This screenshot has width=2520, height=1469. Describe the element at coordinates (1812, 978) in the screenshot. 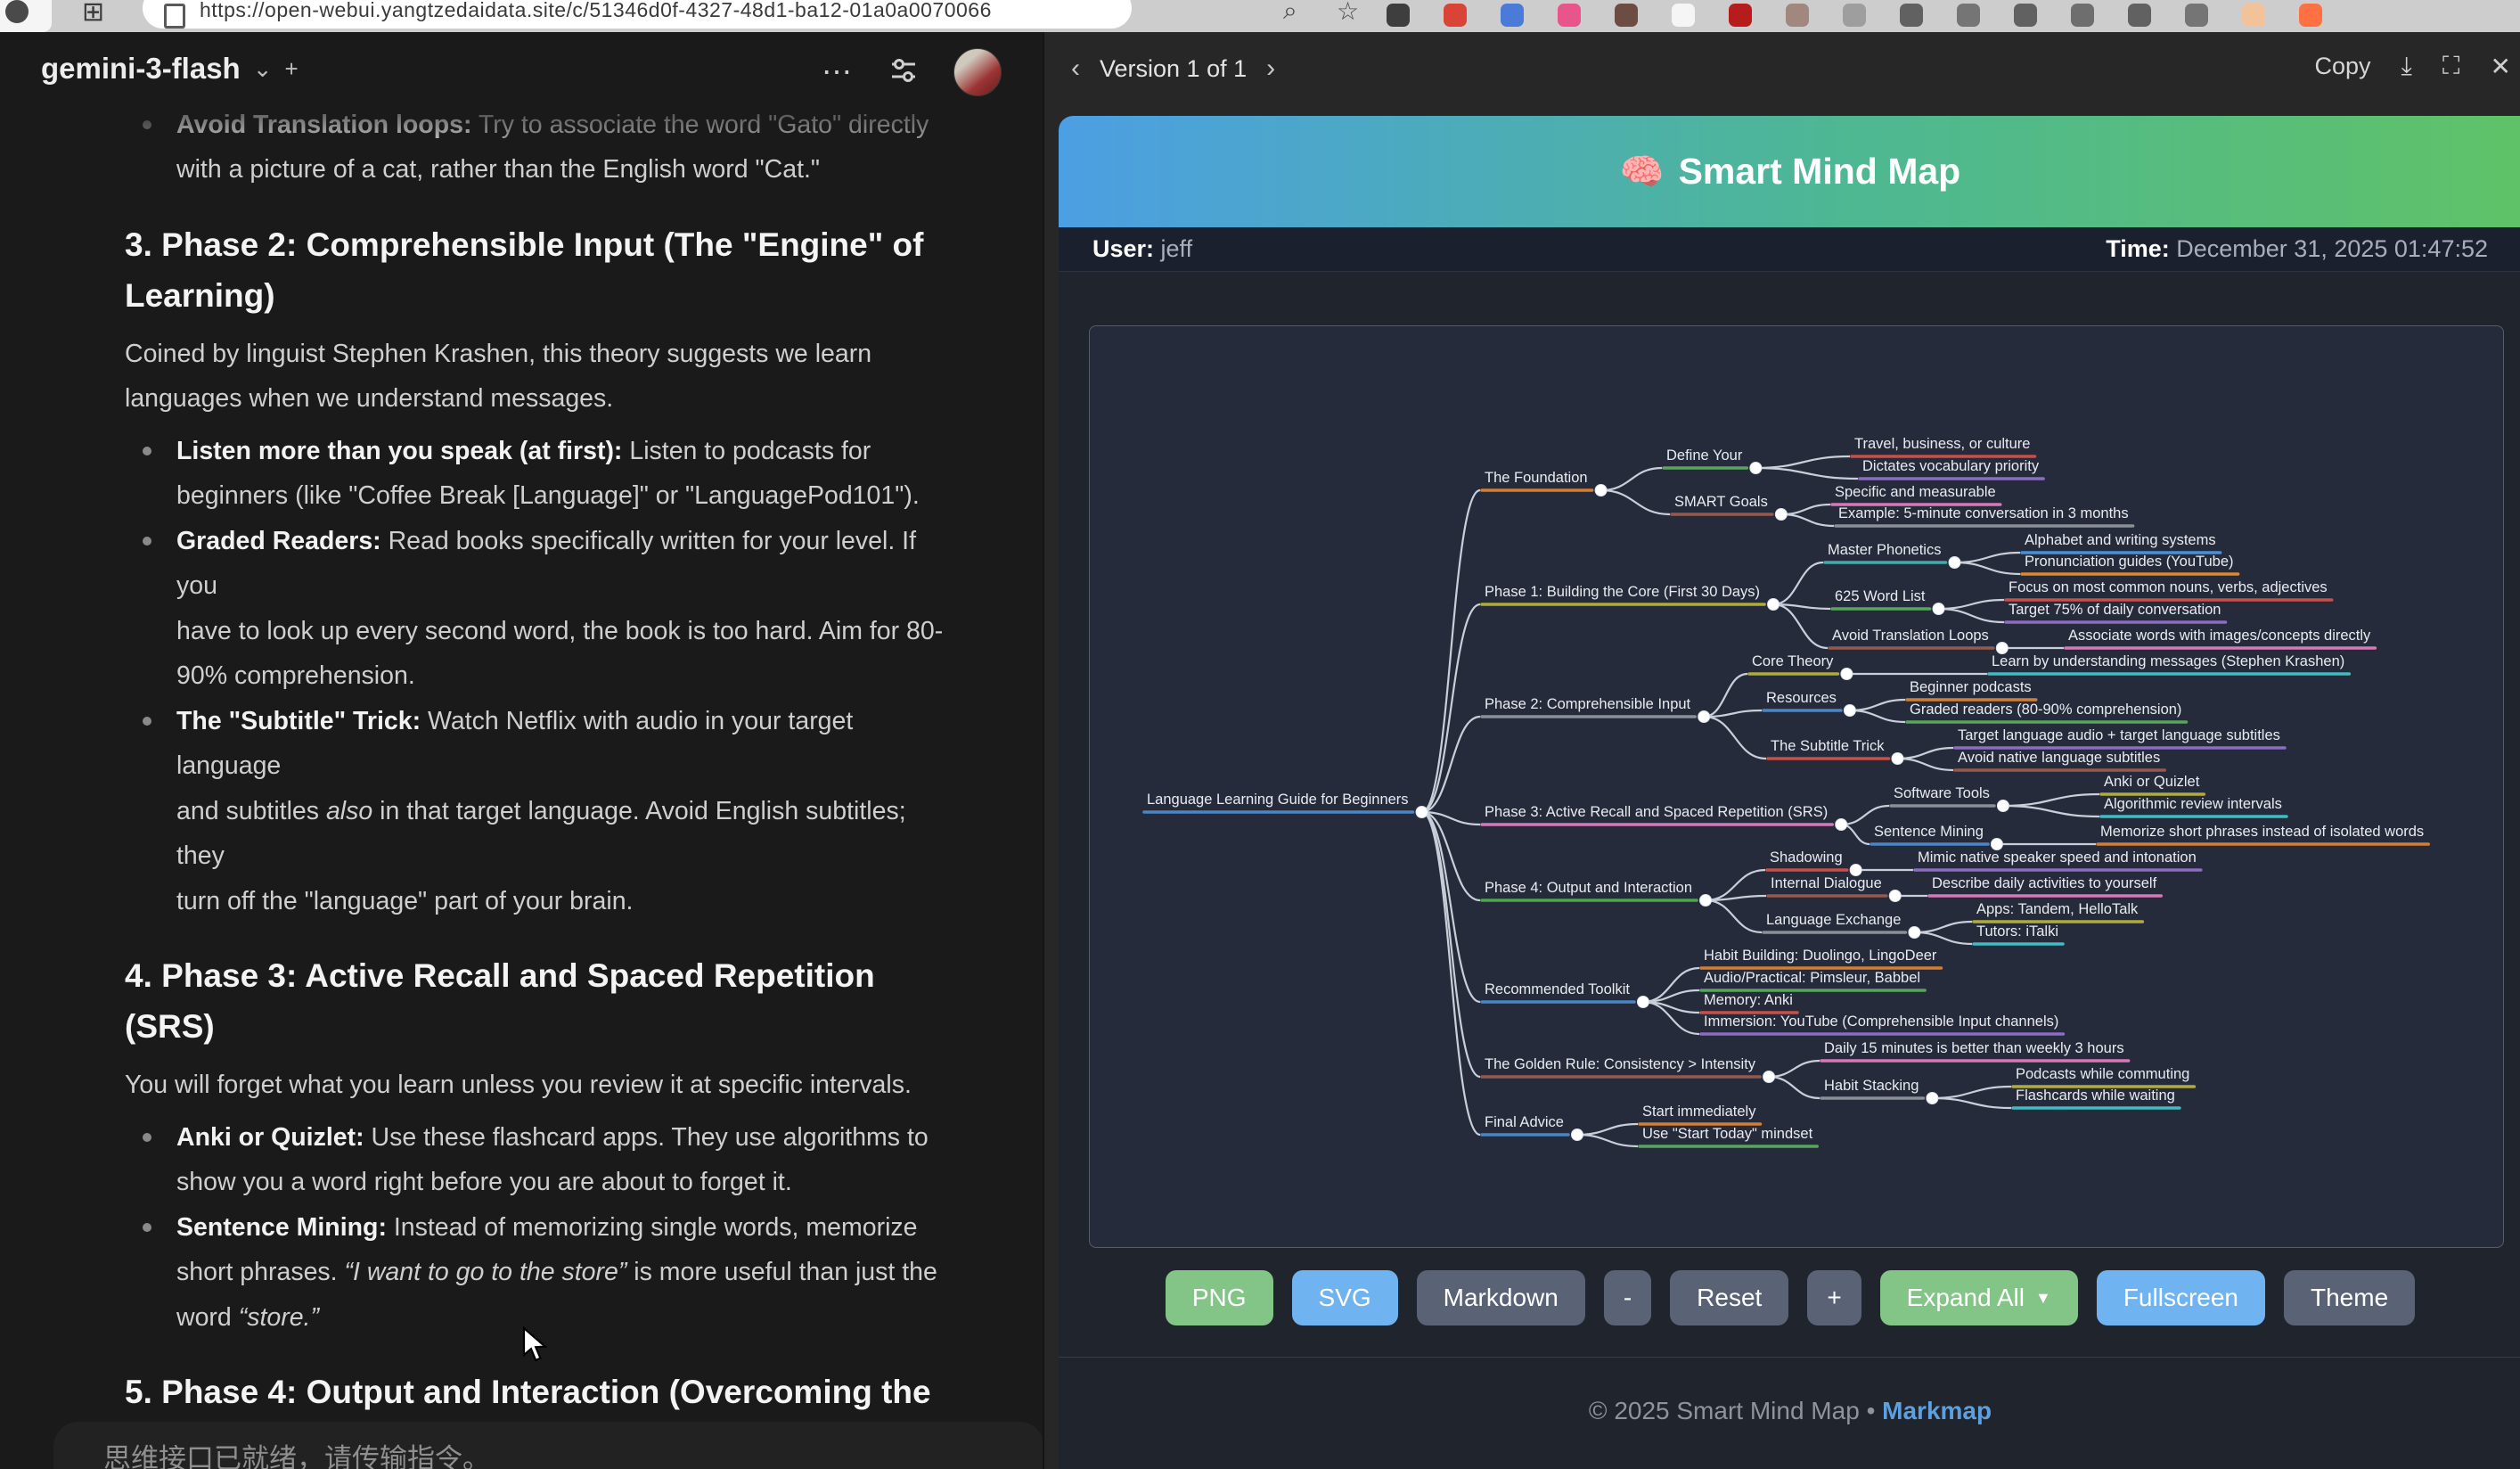

I see `mindmap-node: Audio/Practical: Pimsleur, Babbel` at that location.